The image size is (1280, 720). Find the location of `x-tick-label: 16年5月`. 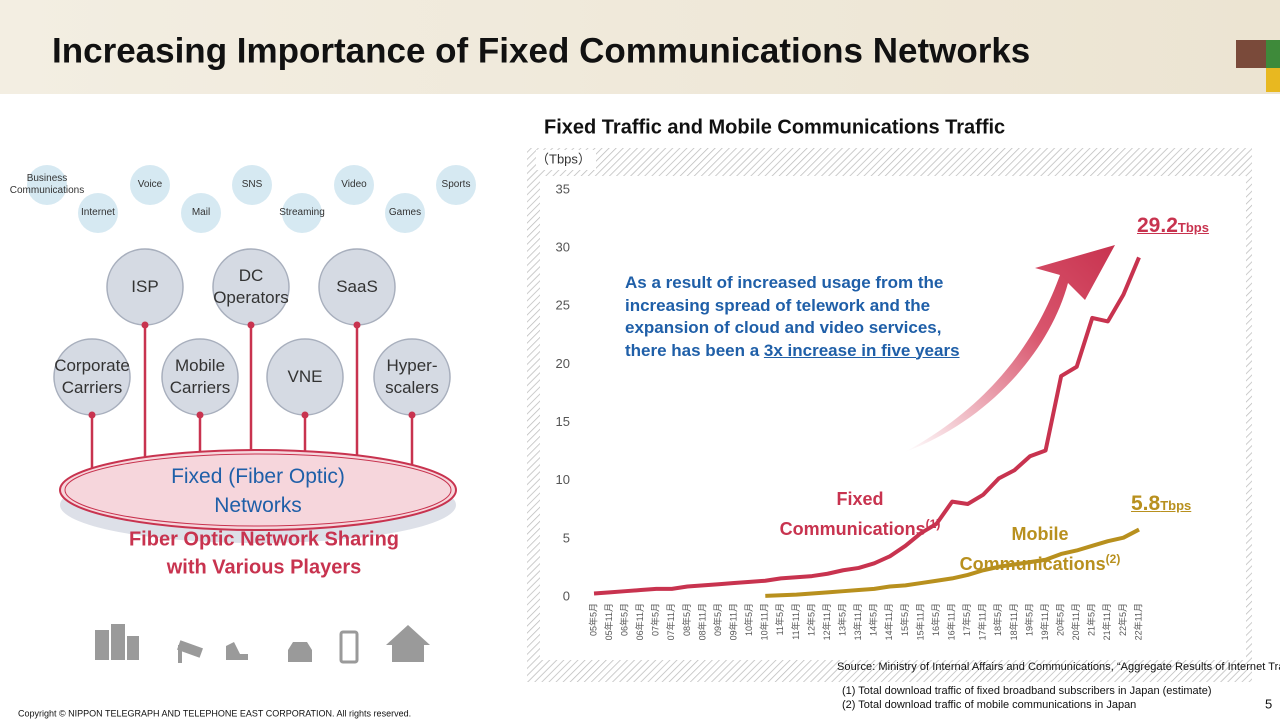

x-tick-label: 16年5月 is located at coordinates (935, 619).